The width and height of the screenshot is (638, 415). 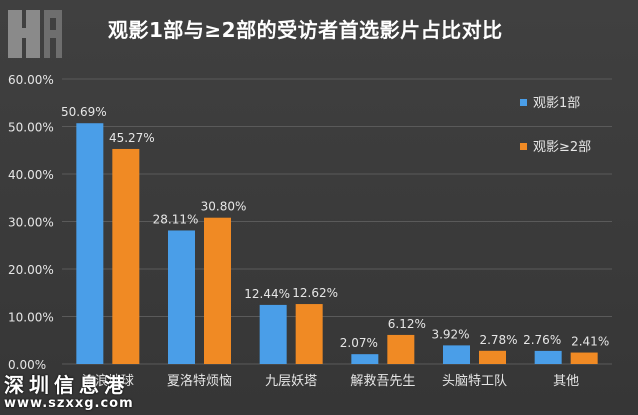 I want to click on data-label: 6.12%, so click(x=407, y=324).